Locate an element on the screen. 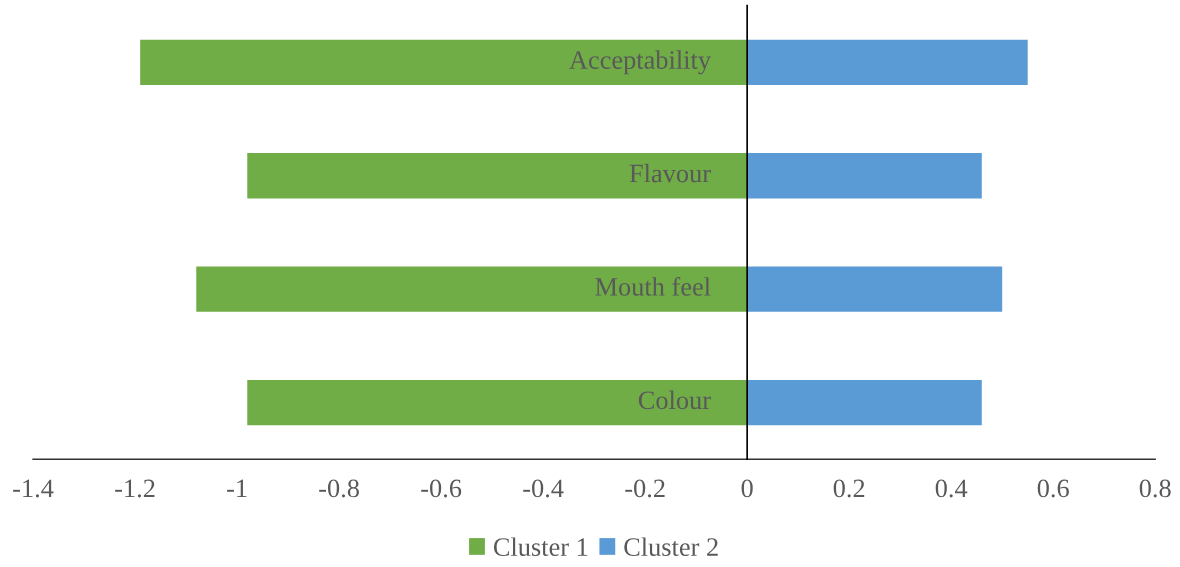 The width and height of the screenshot is (1180, 567). y-tick-label: Colour is located at coordinates (674, 400).